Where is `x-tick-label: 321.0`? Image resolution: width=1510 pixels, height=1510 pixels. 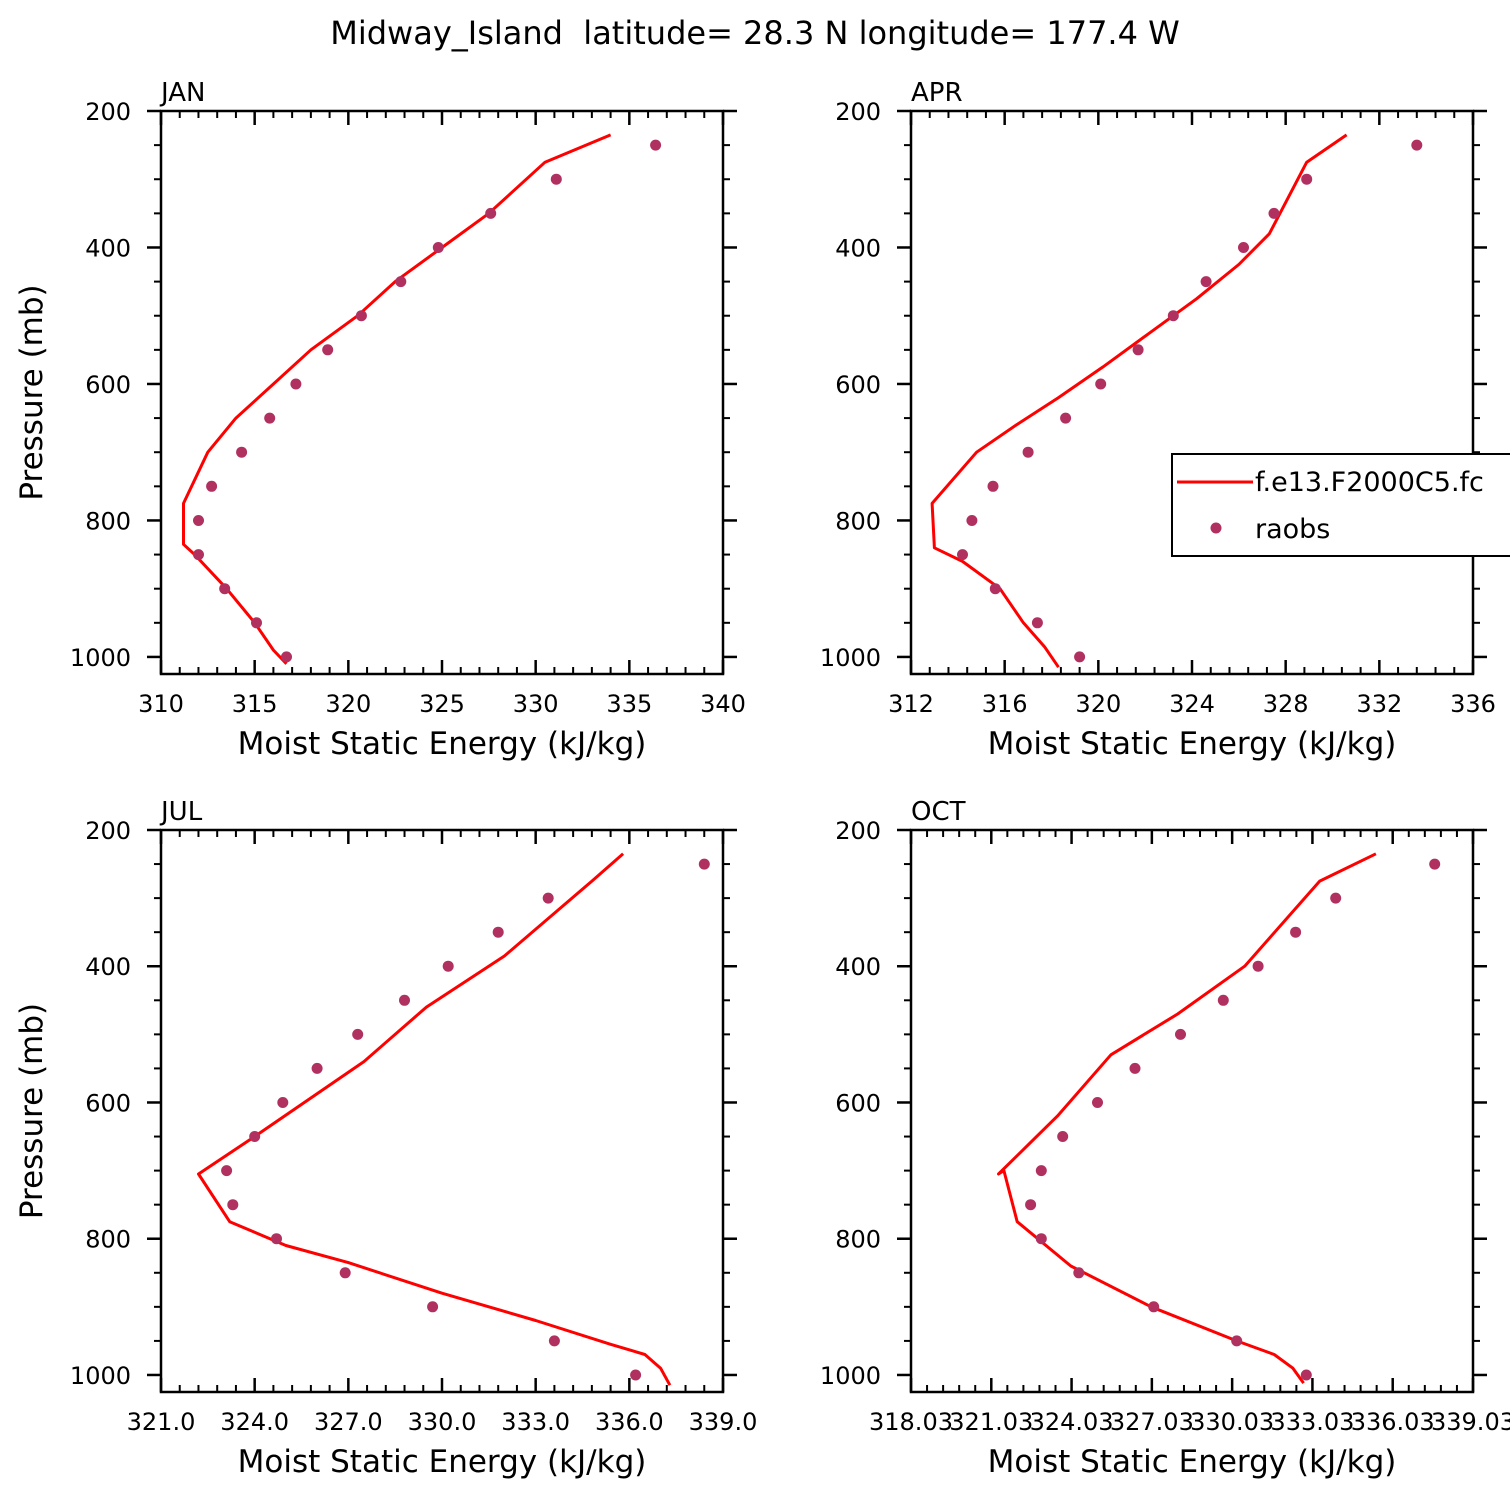 x-tick-label: 321.0 is located at coordinates (161, 1422).